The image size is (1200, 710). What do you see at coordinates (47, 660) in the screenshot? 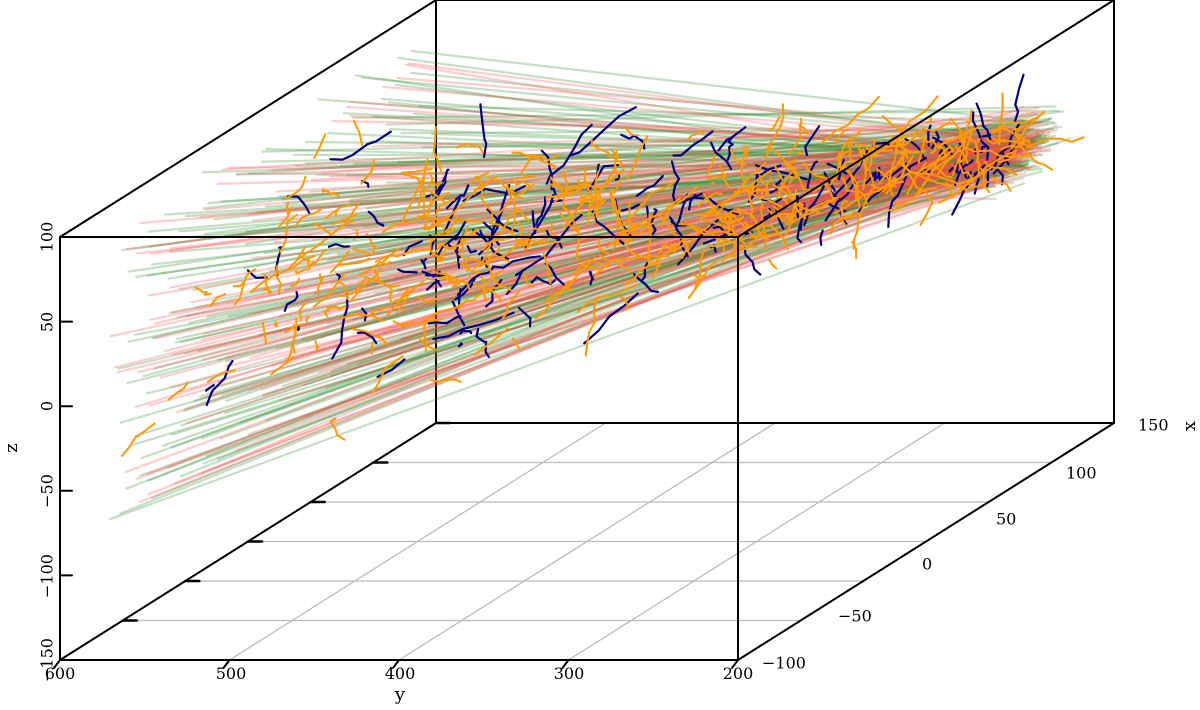
I see `z-tick-label: −150` at bounding box center [47, 660].